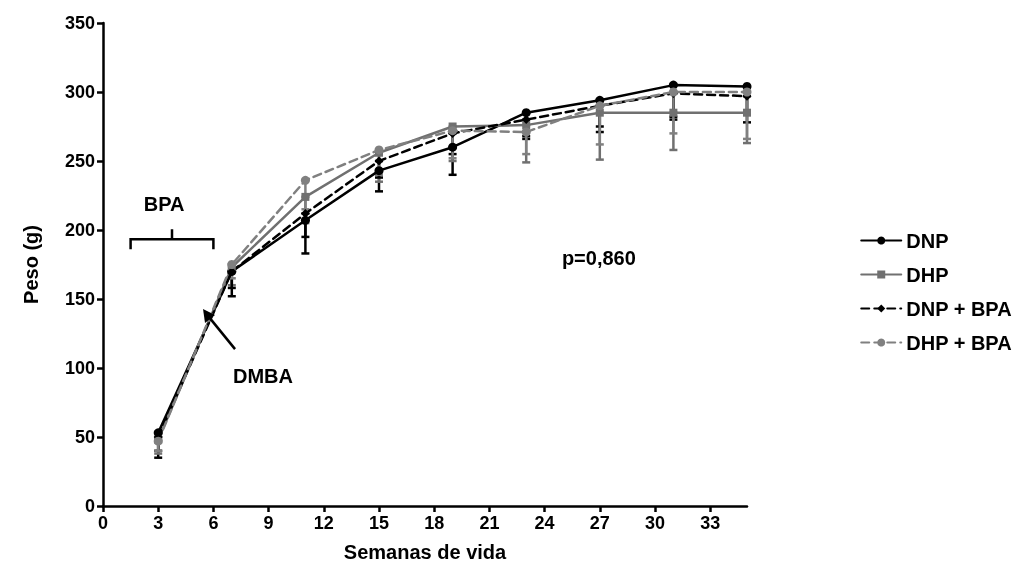  Describe the element at coordinates (425, 552) in the screenshot. I see `x-axis-title: Semanas de vida` at that location.